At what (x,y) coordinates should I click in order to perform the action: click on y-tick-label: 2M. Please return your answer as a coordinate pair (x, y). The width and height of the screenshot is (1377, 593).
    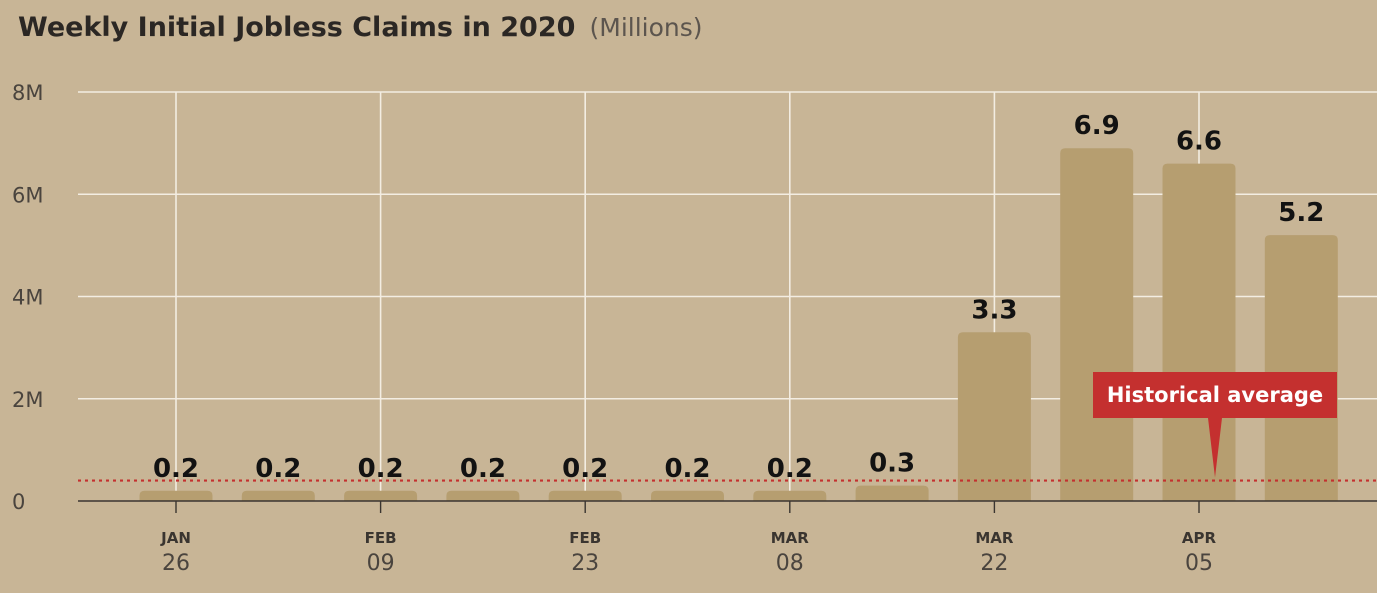
    Looking at the image, I should click on (27, 400).